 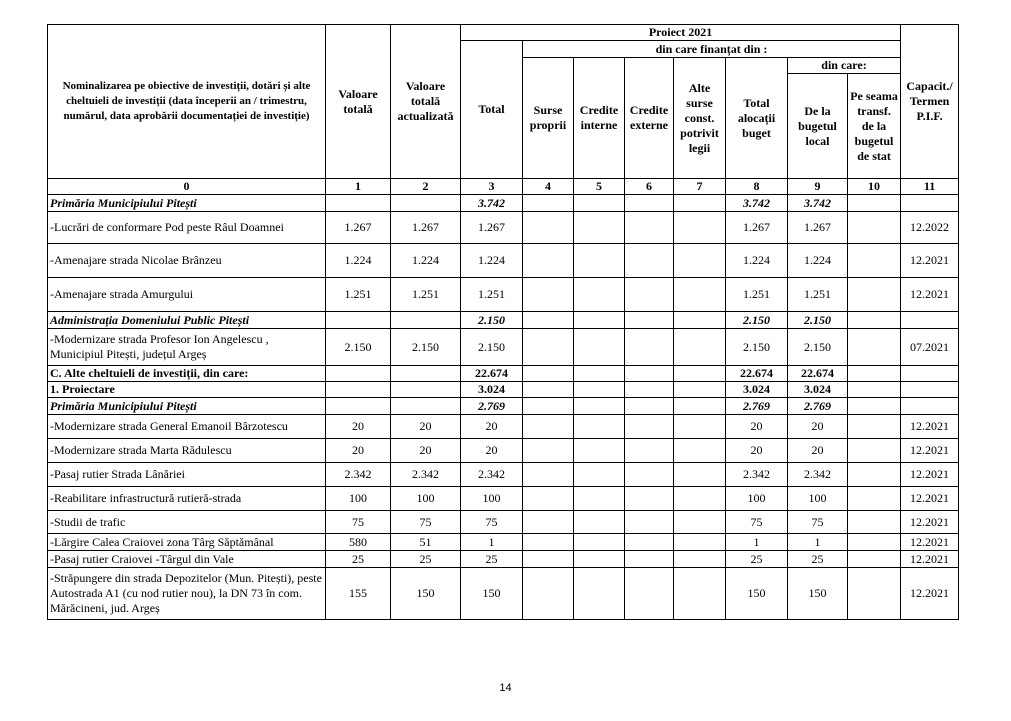 I want to click on column-number: 5, so click(x=599, y=186).